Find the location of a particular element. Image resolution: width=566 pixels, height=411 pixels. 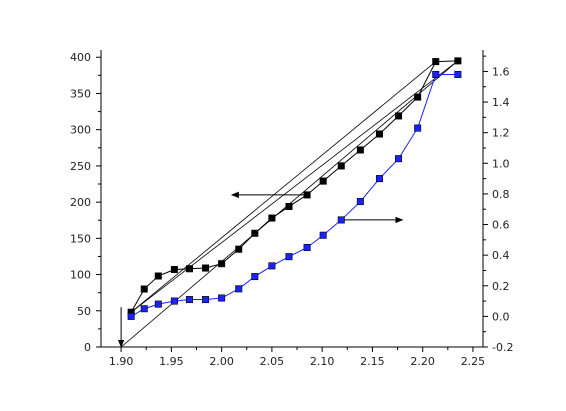

y2-tick-label: -0.2 is located at coordinates (502, 347).